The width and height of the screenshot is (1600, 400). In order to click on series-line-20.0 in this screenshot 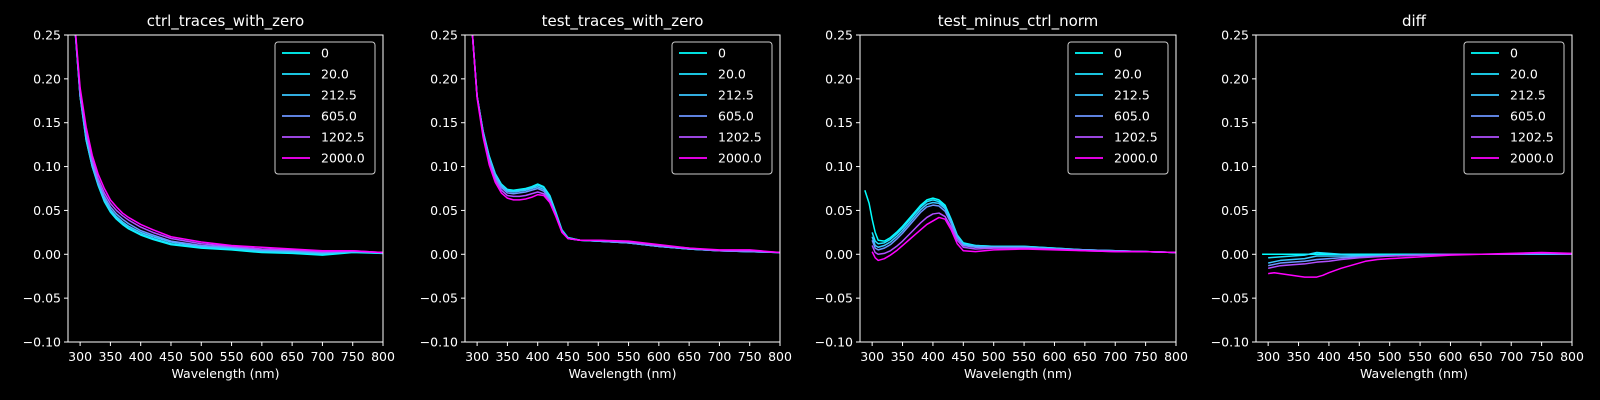, I will do `click(1023, 226)`.